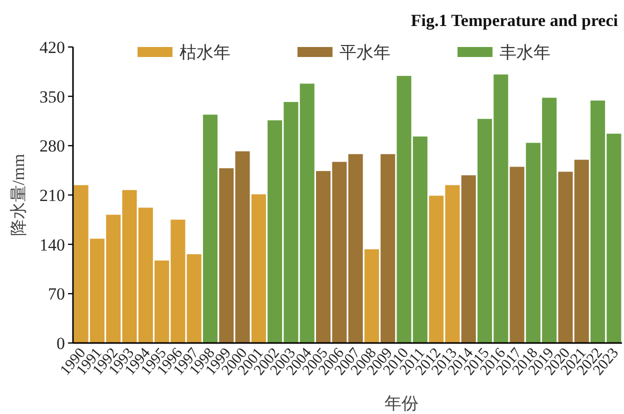 The image size is (624, 414). I want to click on y-tick-label: 140, so click(52, 244).